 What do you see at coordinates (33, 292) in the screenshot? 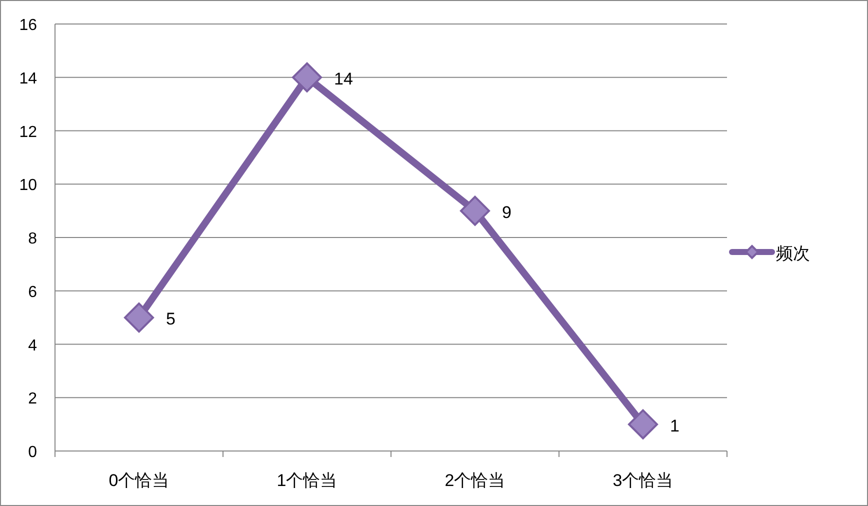
I see `y-tick-label: 6` at bounding box center [33, 292].